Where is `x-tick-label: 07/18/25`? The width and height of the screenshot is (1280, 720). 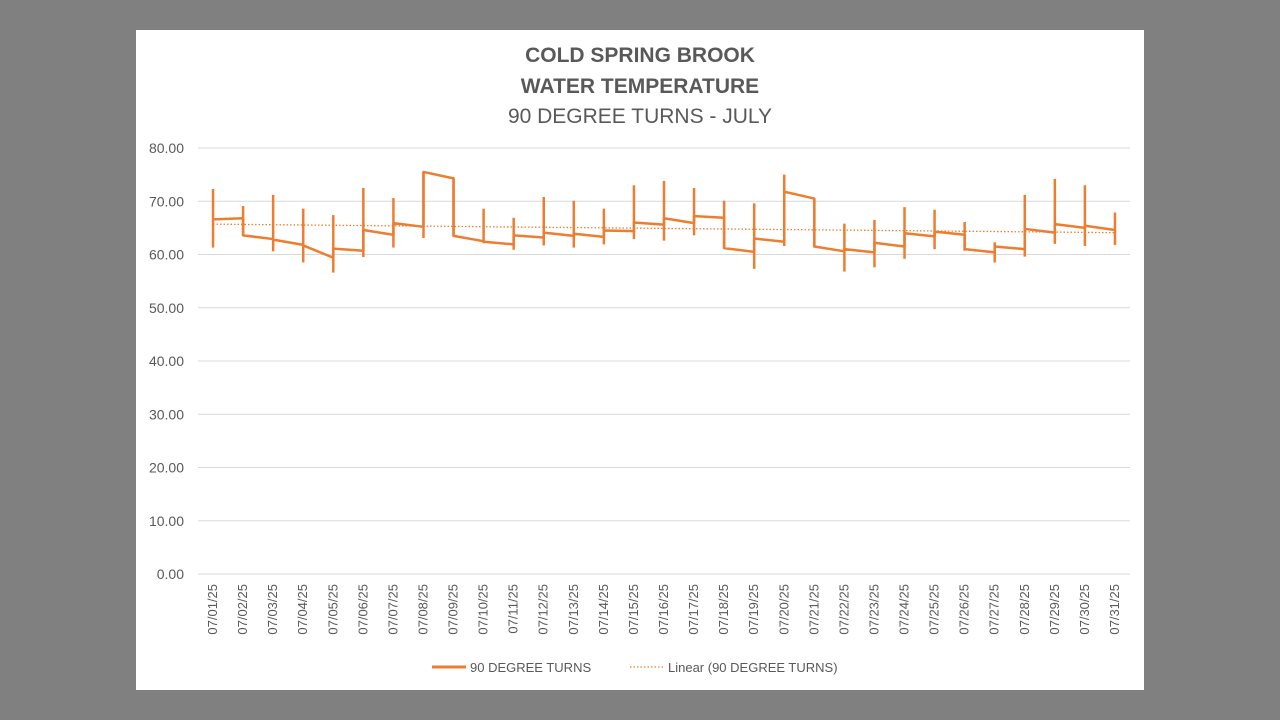 x-tick-label: 07/18/25 is located at coordinates (723, 609).